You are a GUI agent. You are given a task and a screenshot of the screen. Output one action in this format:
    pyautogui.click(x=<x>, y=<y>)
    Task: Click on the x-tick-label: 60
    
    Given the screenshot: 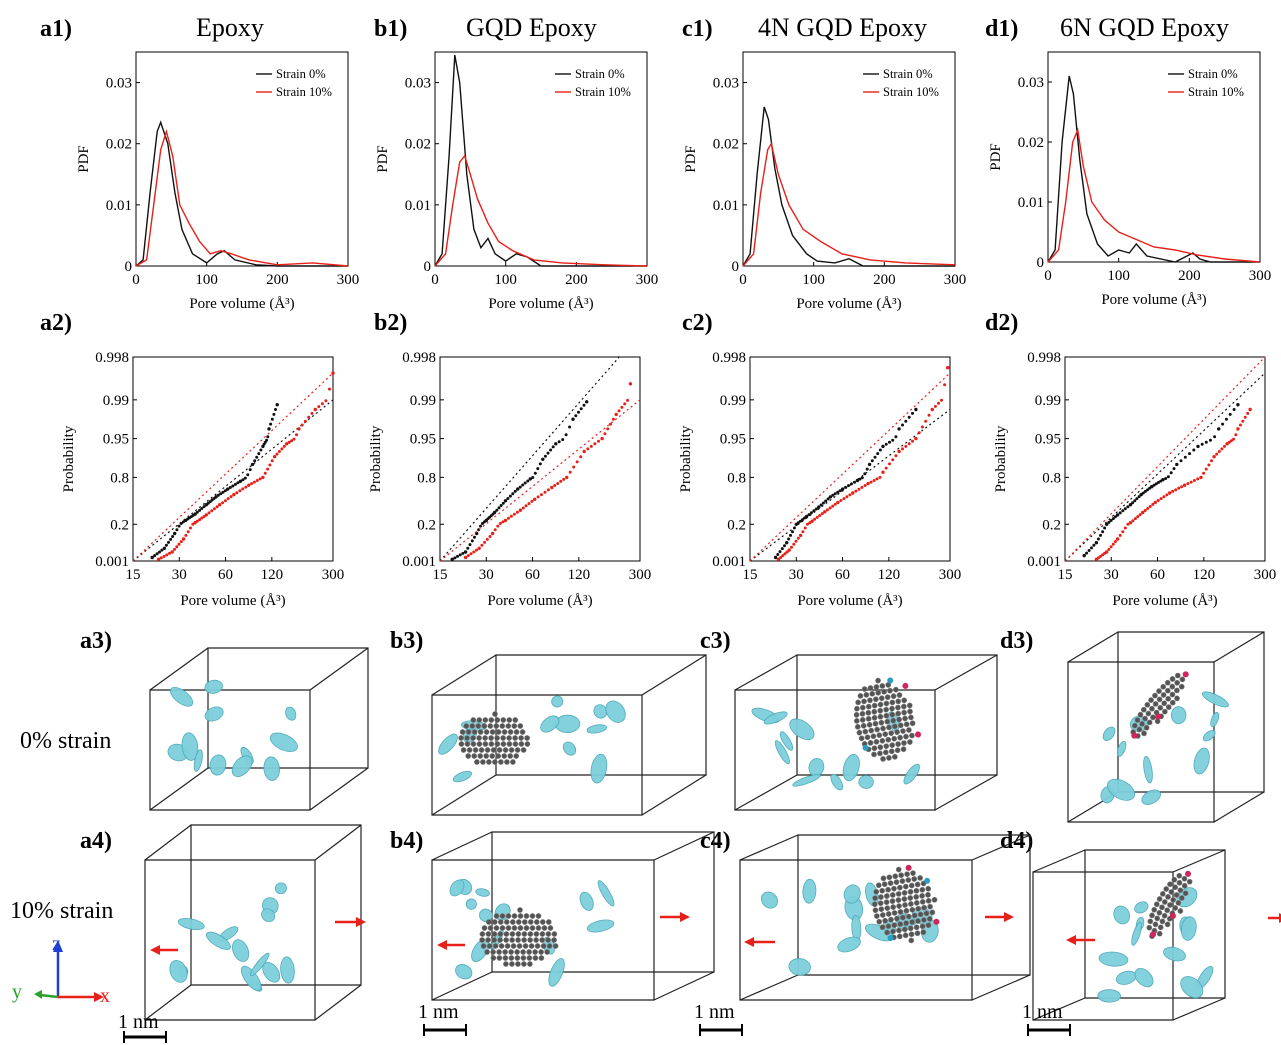 What is the action you would take?
    pyautogui.click(x=1157, y=575)
    